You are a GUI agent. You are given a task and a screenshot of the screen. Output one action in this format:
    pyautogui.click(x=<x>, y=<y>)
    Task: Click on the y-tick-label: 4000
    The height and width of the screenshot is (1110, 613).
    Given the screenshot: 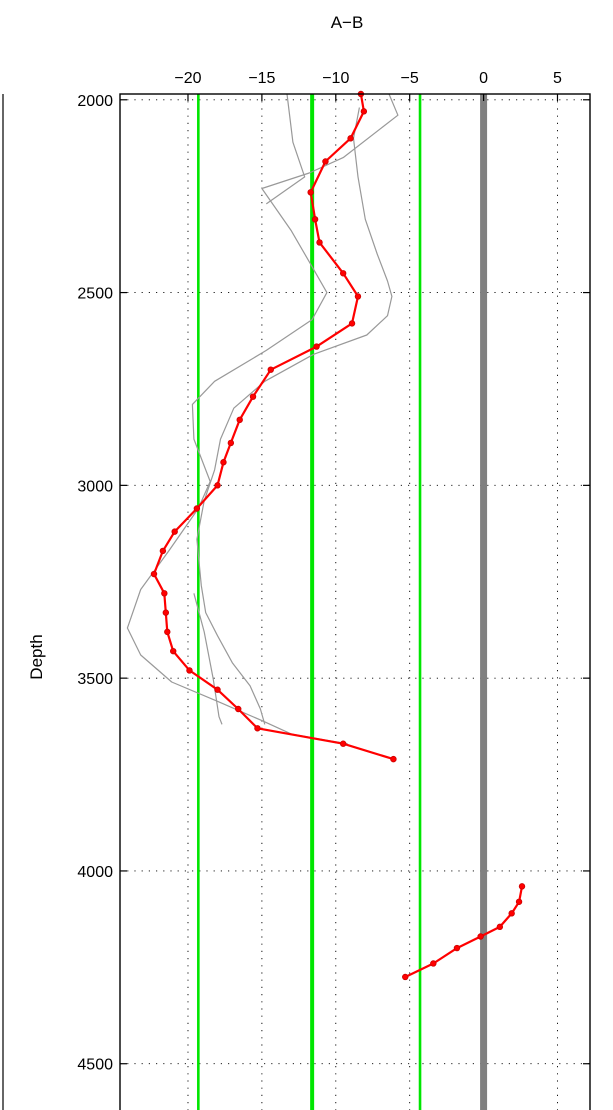 What is the action you would take?
    pyautogui.click(x=95, y=872)
    